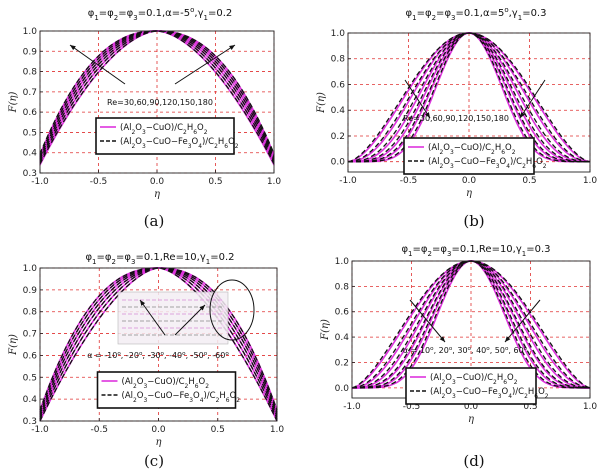 The image size is (615, 474). Describe the element at coordinates (475, 251) in the screenshot. I see `chart-title: φ1=φ2=φ3=0.1,Re=10,γ1=0.3` at that location.